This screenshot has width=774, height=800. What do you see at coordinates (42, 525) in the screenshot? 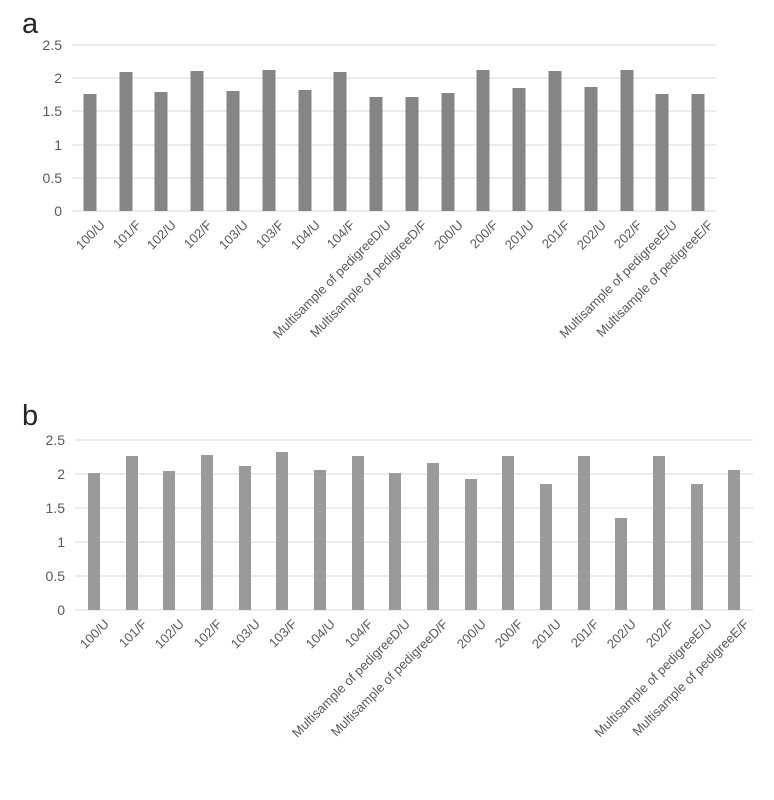
I see `y-axis-b: 0 0.5 1 1.5 2 2.5` at bounding box center [42, 525].